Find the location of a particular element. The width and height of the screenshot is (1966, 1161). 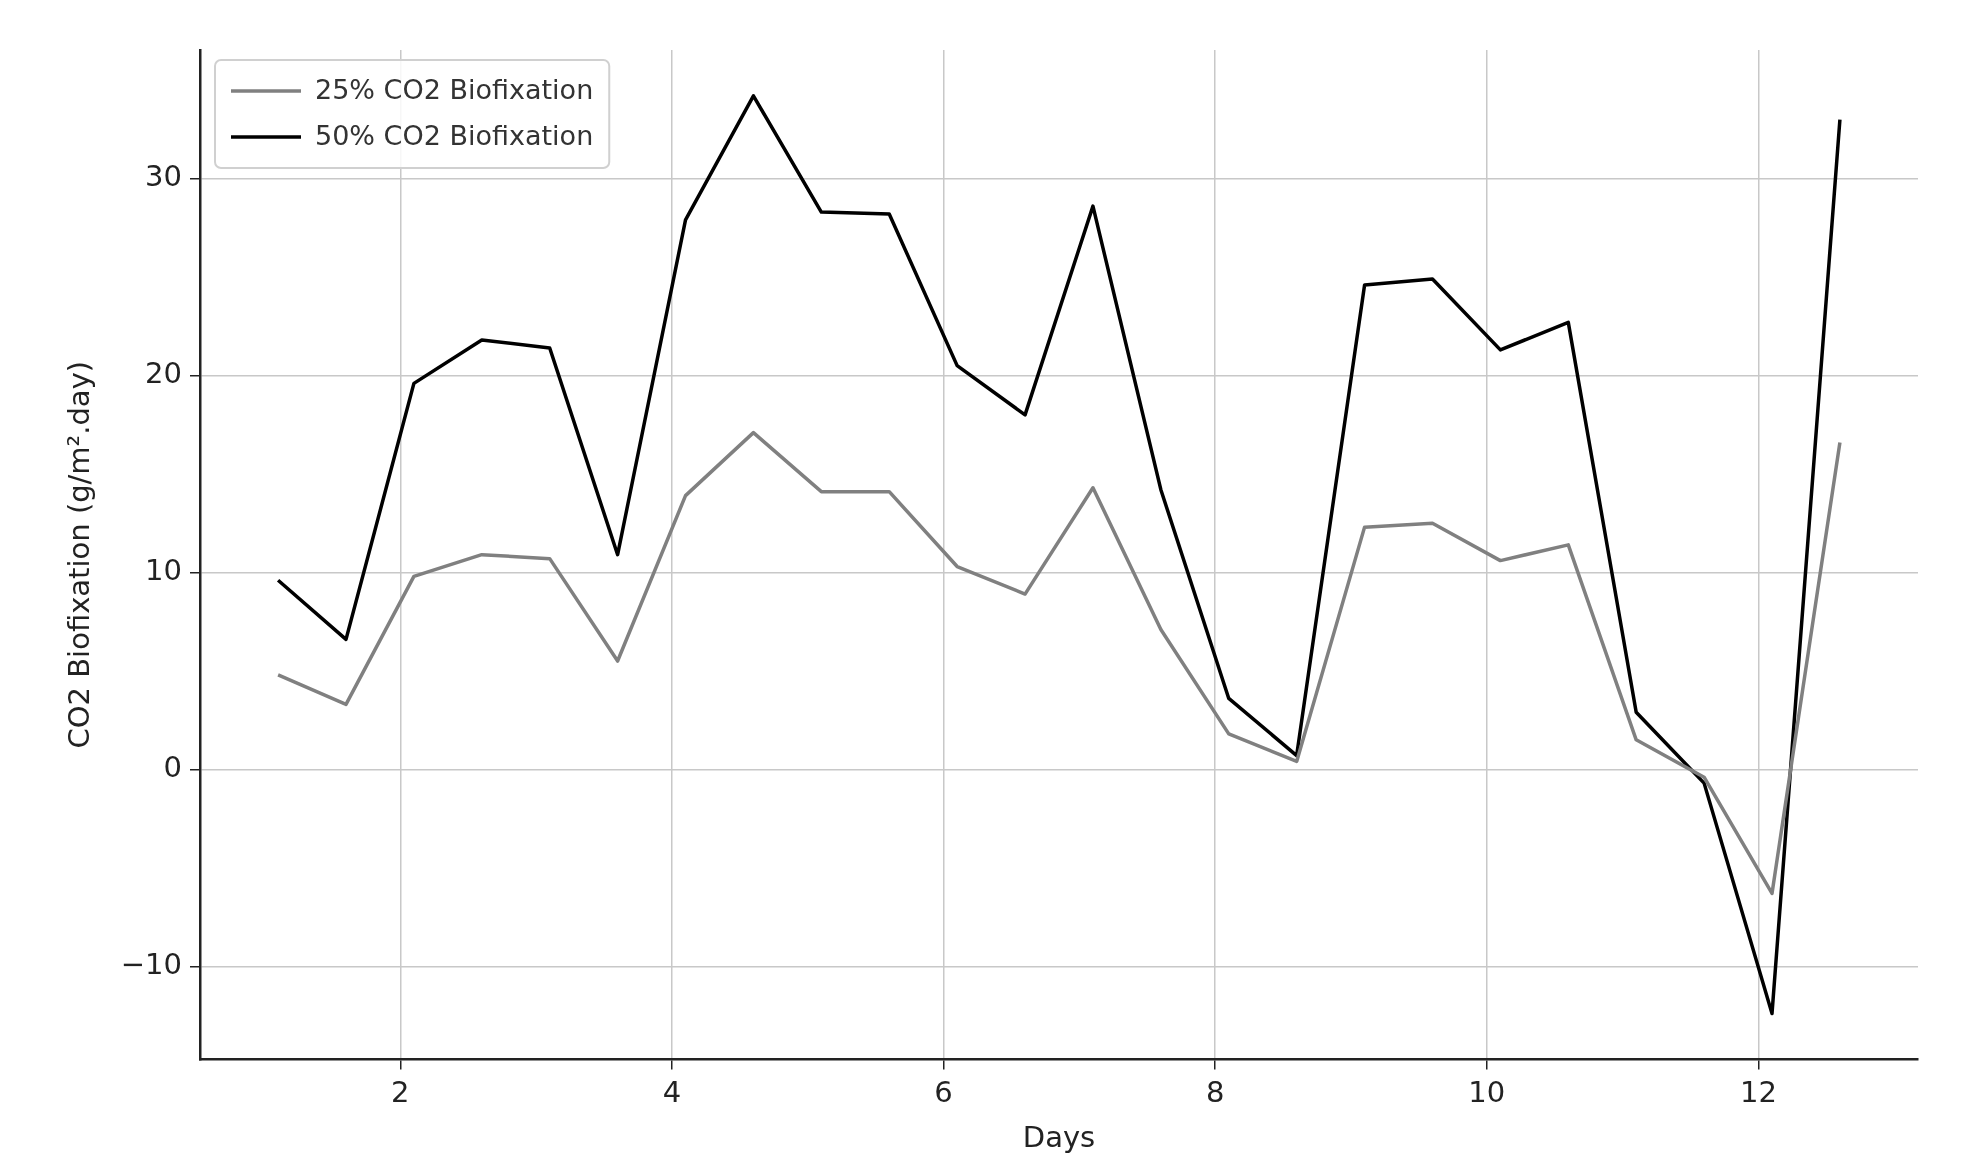

legend-label: 50% CO2 Biofixation is located at coordinates (454, 136).